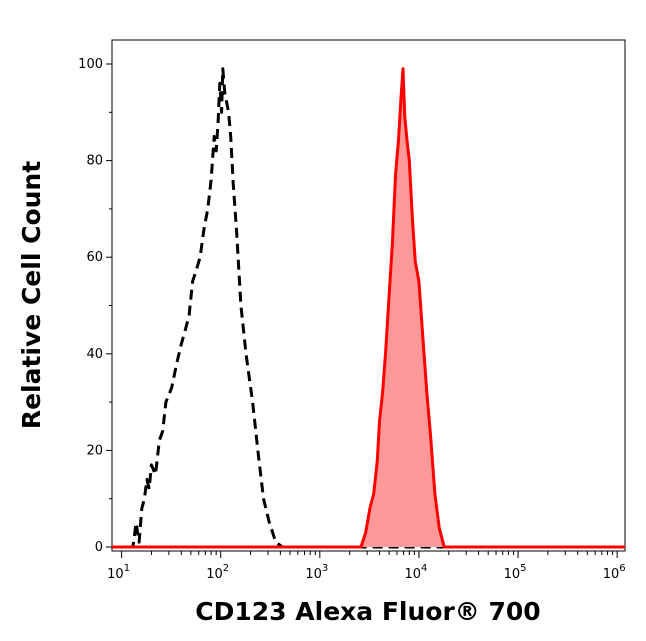  I want to click on y-tick-label: 20, so click(94, 450).